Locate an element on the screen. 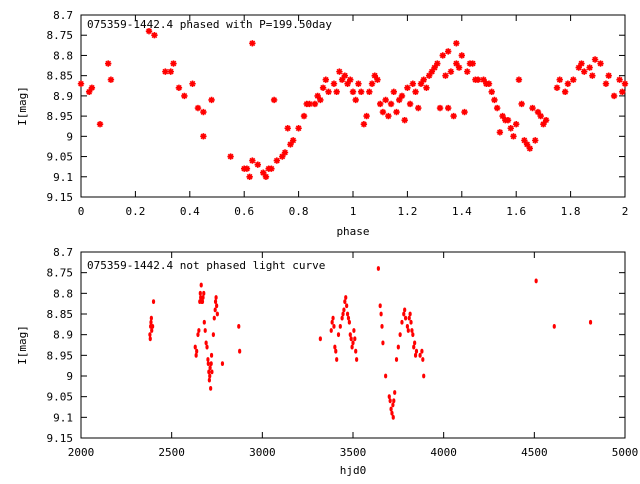 The width and height of the screenshot is (640, 484). x-tick-label: 1.8 is located at coordinates (571, 211).